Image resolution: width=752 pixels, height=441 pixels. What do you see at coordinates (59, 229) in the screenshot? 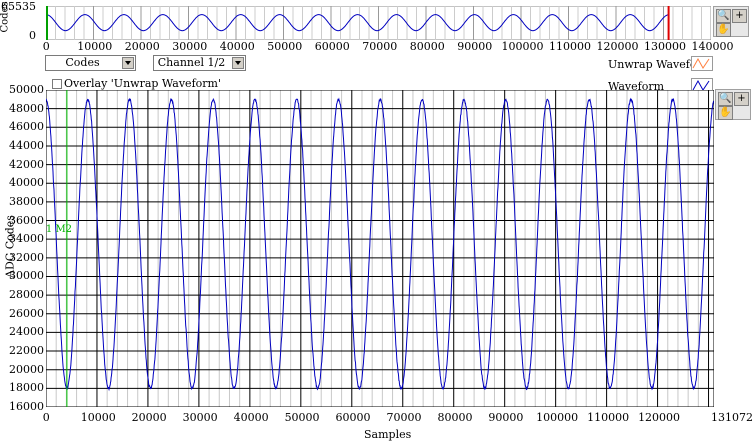
I see `cursor-m2-label: 1 M2` at bounding box center [59, 229].